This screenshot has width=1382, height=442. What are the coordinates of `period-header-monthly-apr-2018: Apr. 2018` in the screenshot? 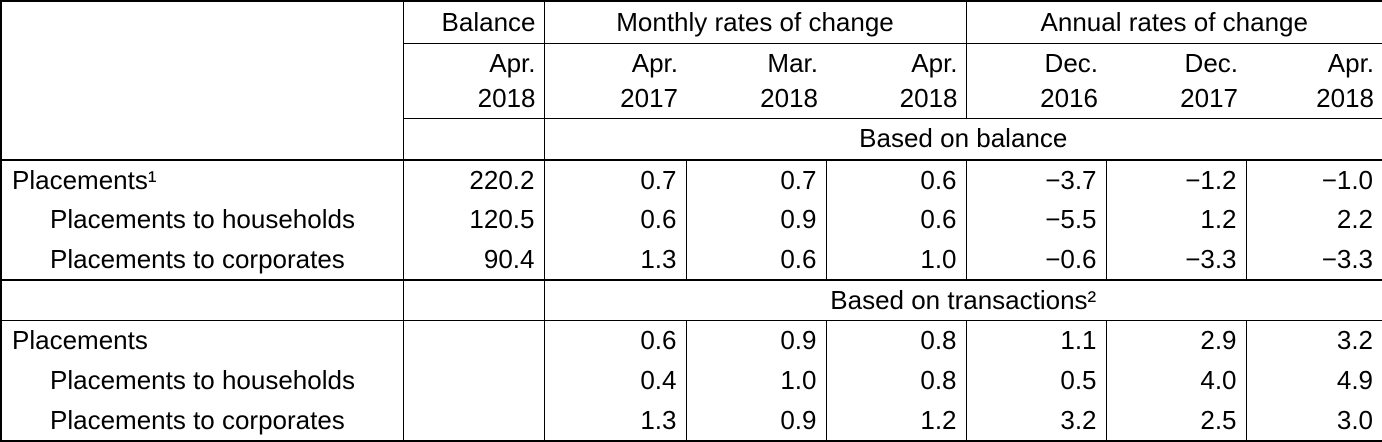 It's located at (896, 81).